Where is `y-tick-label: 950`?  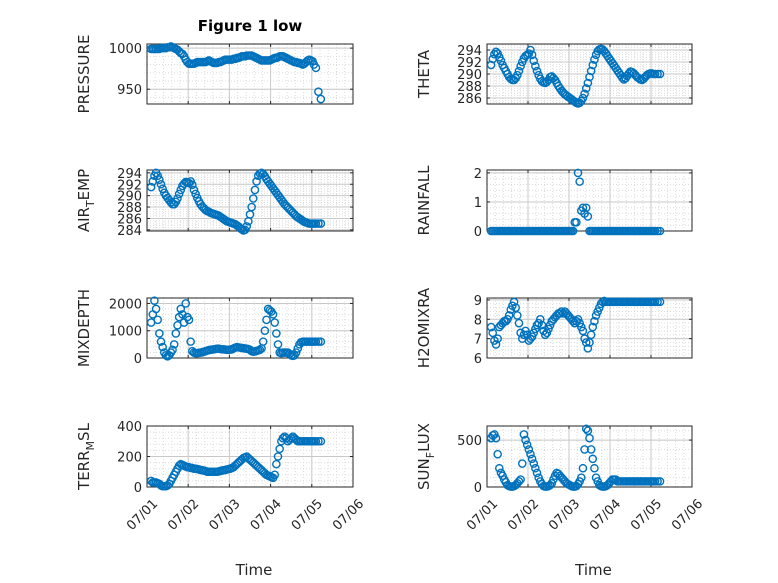
y-tick-label: 950 is located at coordinates (129, 90).